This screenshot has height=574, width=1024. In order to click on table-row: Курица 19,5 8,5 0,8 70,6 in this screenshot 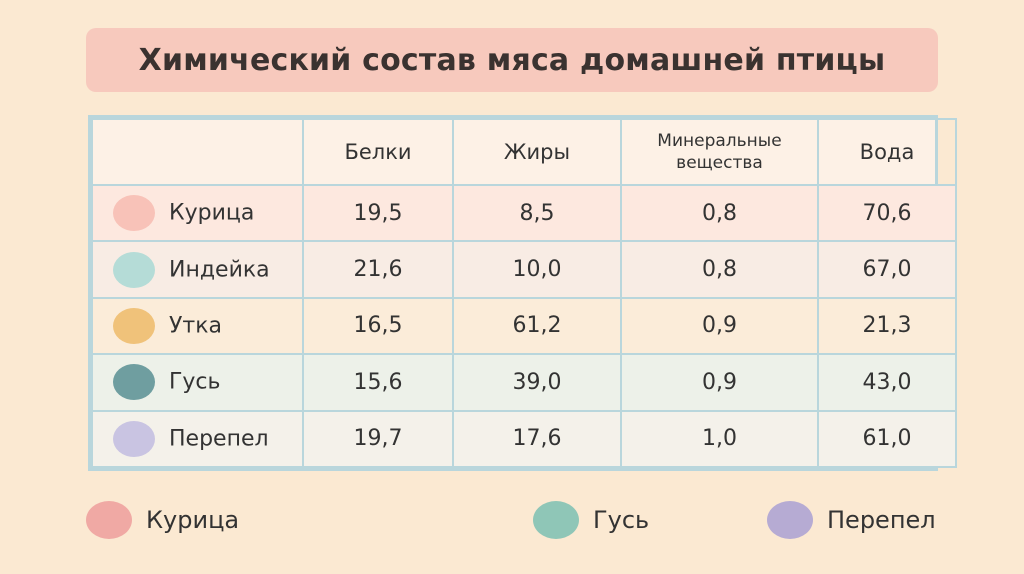, I will do `click(524, 213)`.